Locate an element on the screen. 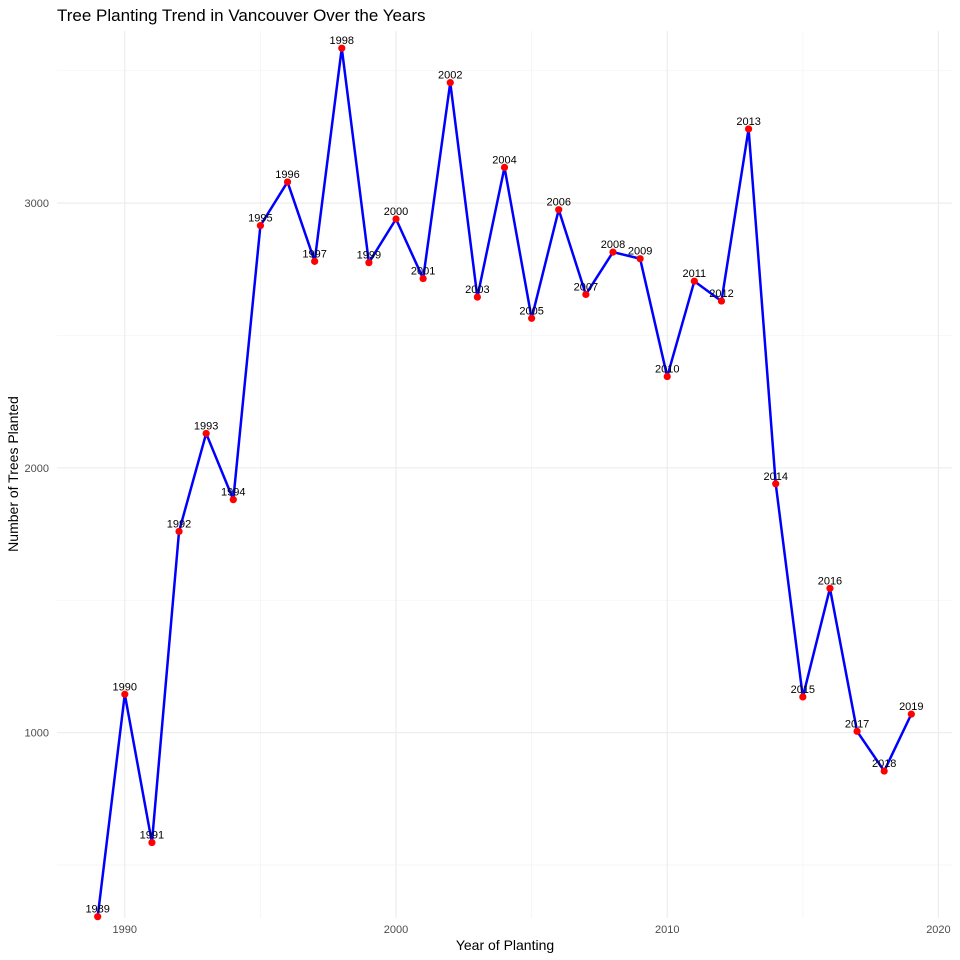 This screenshot has width=960, height=960. data-point-label: 2009 is located at coordinates (640, 252).